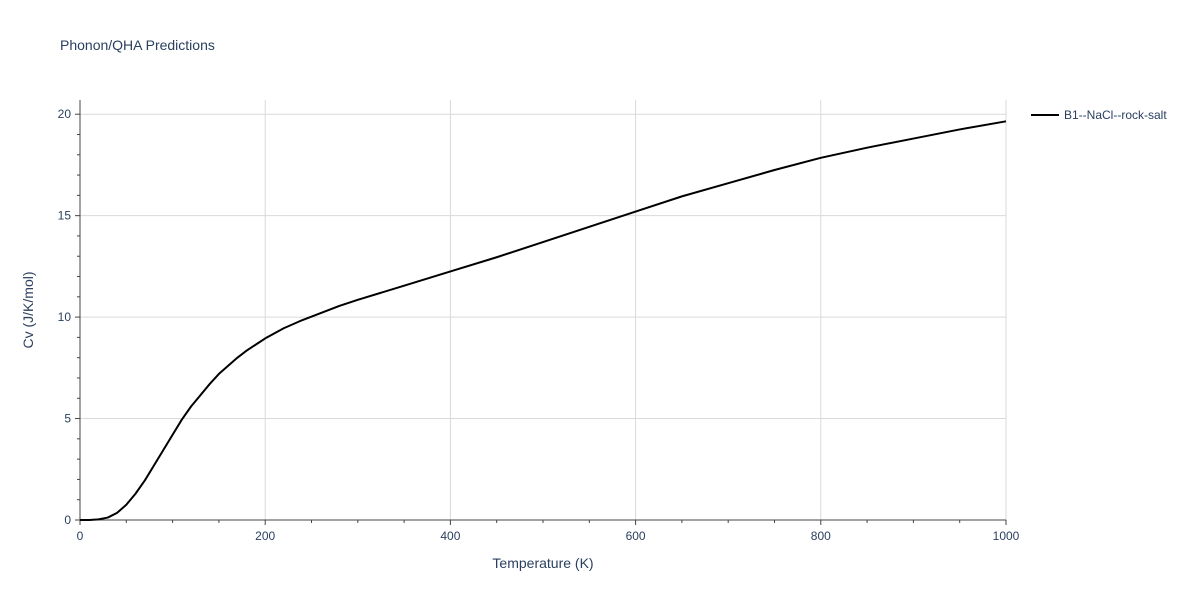 The height and width of the screenshot is (600, 1200). I want to click on x-tick-label: 800, so click(821, 536).